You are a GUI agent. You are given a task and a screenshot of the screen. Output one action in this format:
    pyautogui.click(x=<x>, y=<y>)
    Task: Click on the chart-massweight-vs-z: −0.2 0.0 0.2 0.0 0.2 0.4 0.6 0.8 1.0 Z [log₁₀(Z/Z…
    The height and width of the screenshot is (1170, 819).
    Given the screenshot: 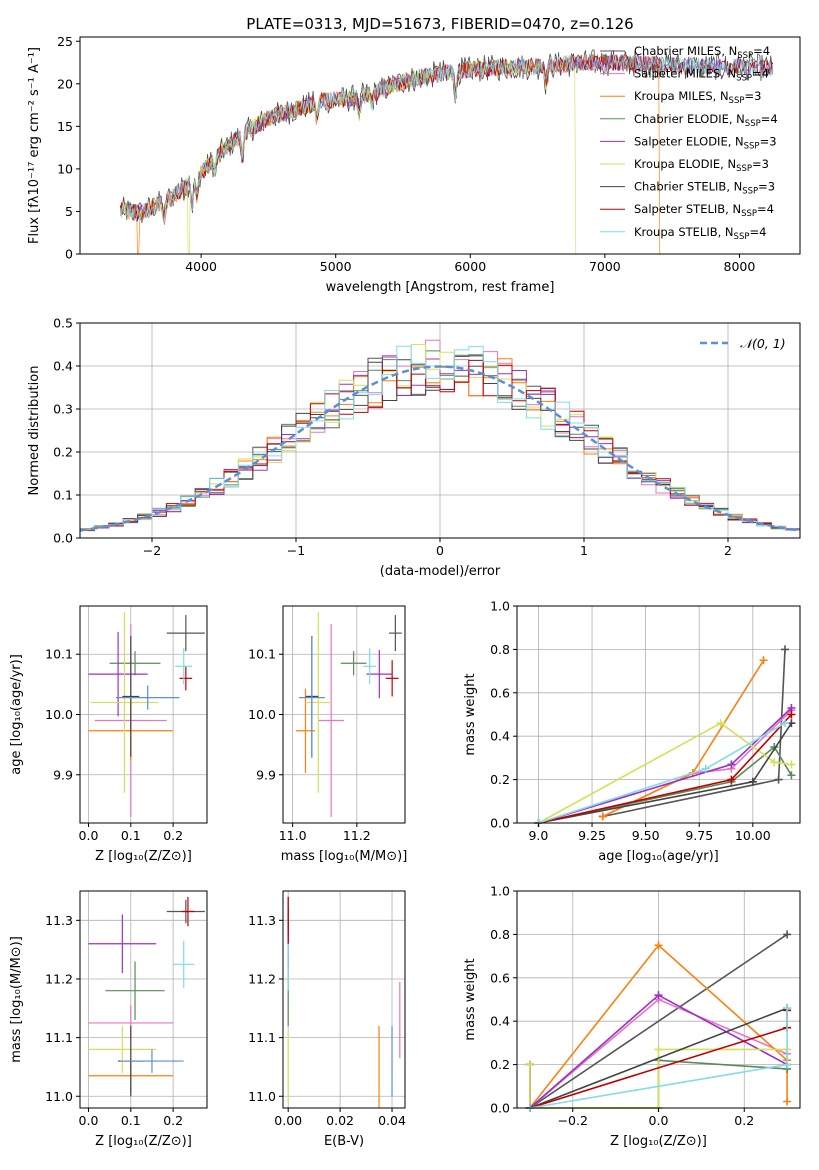 What is the action you would take?
    pyautogui.click(x=632, y=1016)
    